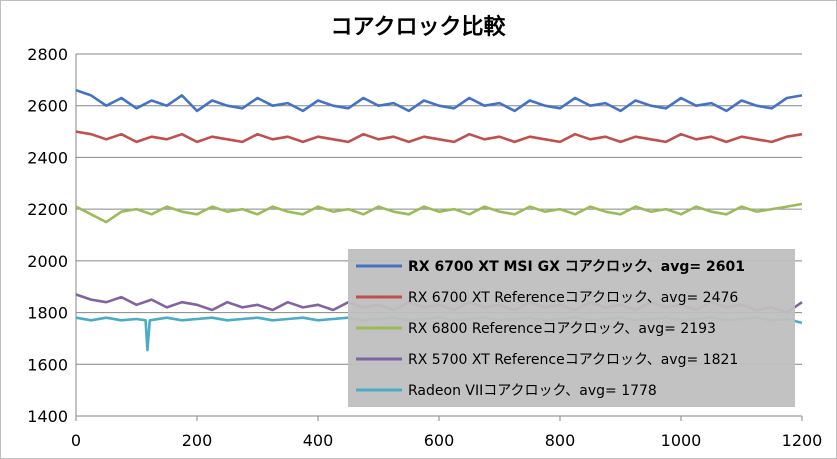  What do you see at coordinates (532, 391) in the screenshot?
I see `legend-entry: Radeon VIIコアクロック、avg= 1778` at bounding box center [532, 391].